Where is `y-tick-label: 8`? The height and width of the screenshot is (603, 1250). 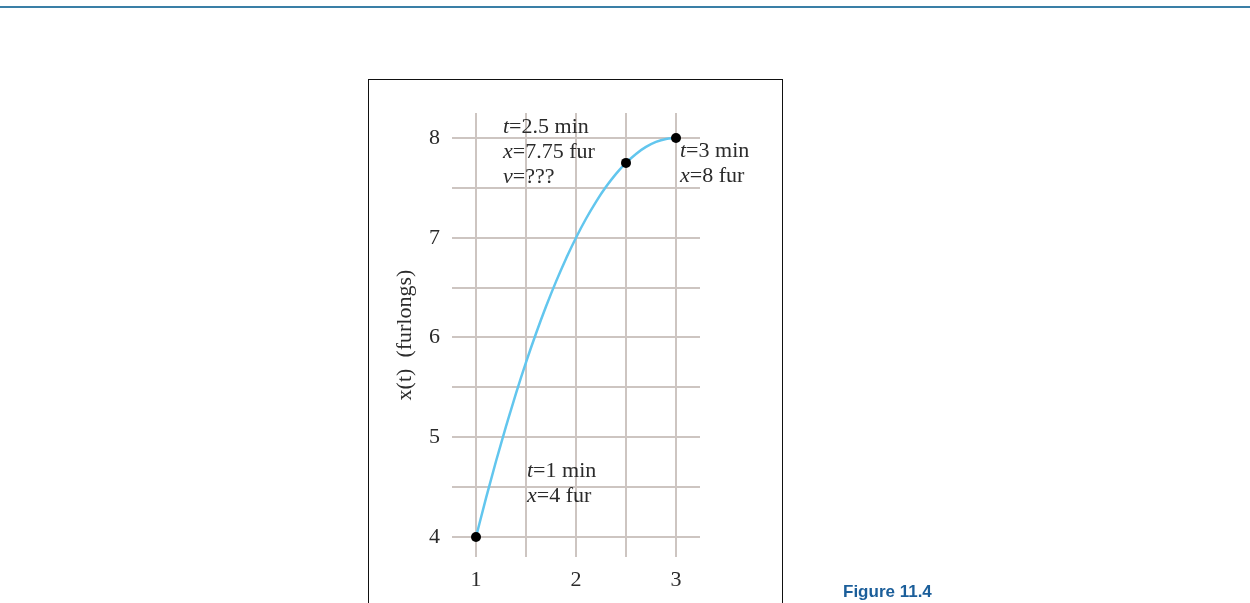 y-tick-label: 8 is located at coordinates (434, 136).